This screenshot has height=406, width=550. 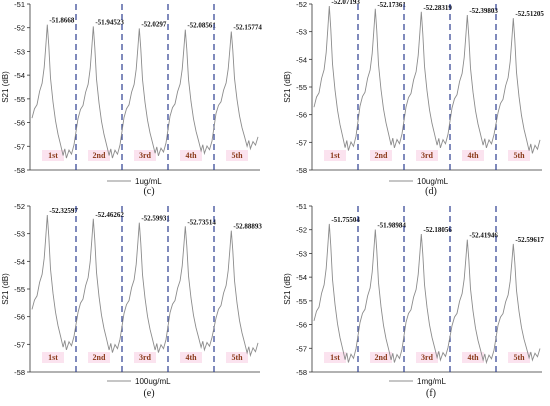 What do you see at coordinates (431, 381) in the screenshot?
I see `legend-label: 1mg/mL` at bounding box center [431, 381].